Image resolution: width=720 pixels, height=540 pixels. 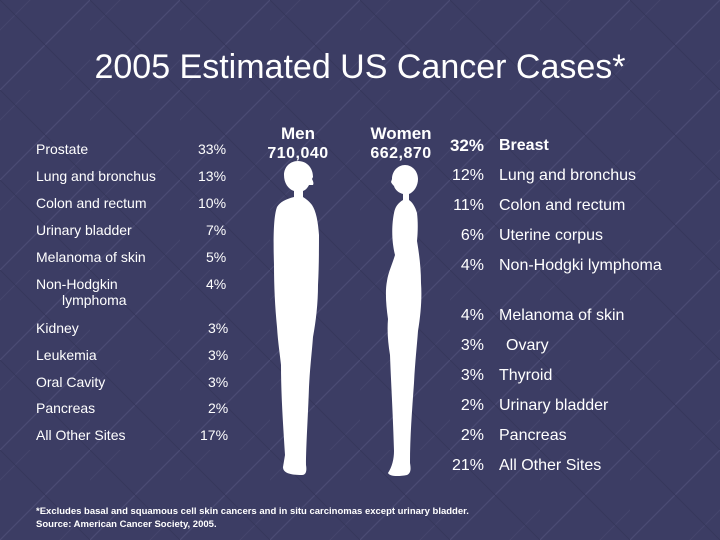 I want to click on men-pct-value: 7%, so click(x=216, y=230).